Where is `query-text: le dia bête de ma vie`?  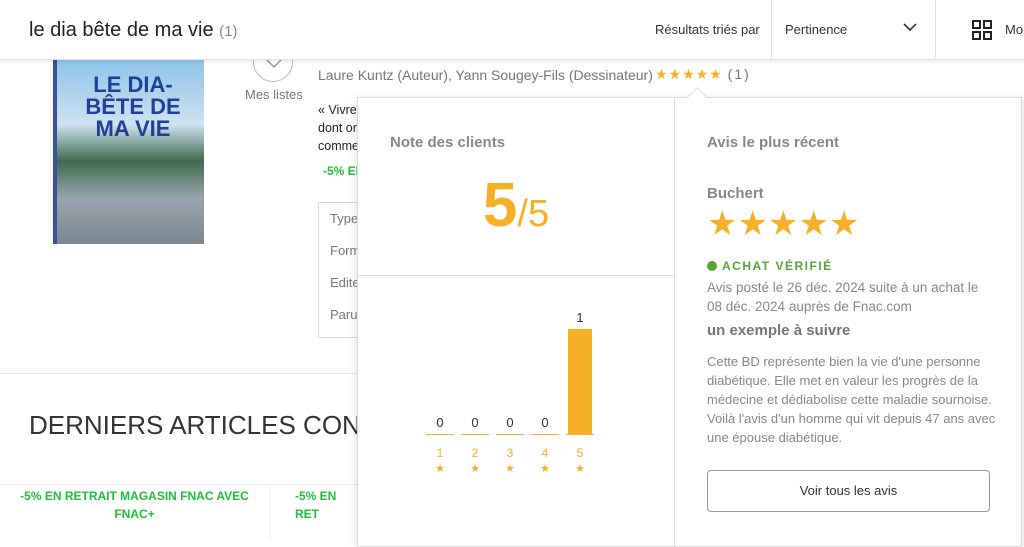 query-text: le dia bête de ma vie is located at coordinates (121, 30).